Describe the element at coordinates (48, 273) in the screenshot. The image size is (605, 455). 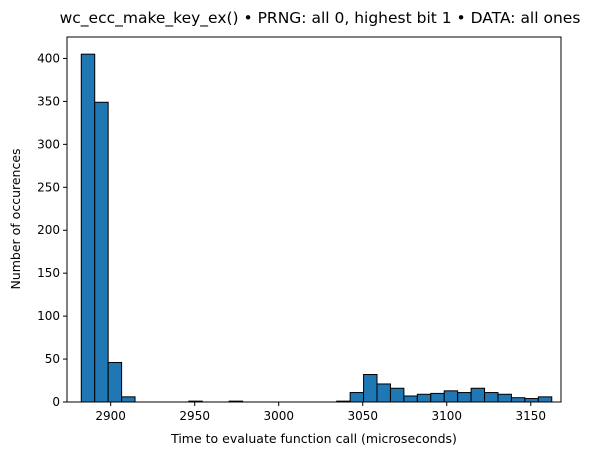
I see `y-tick-label: 150` at that location.